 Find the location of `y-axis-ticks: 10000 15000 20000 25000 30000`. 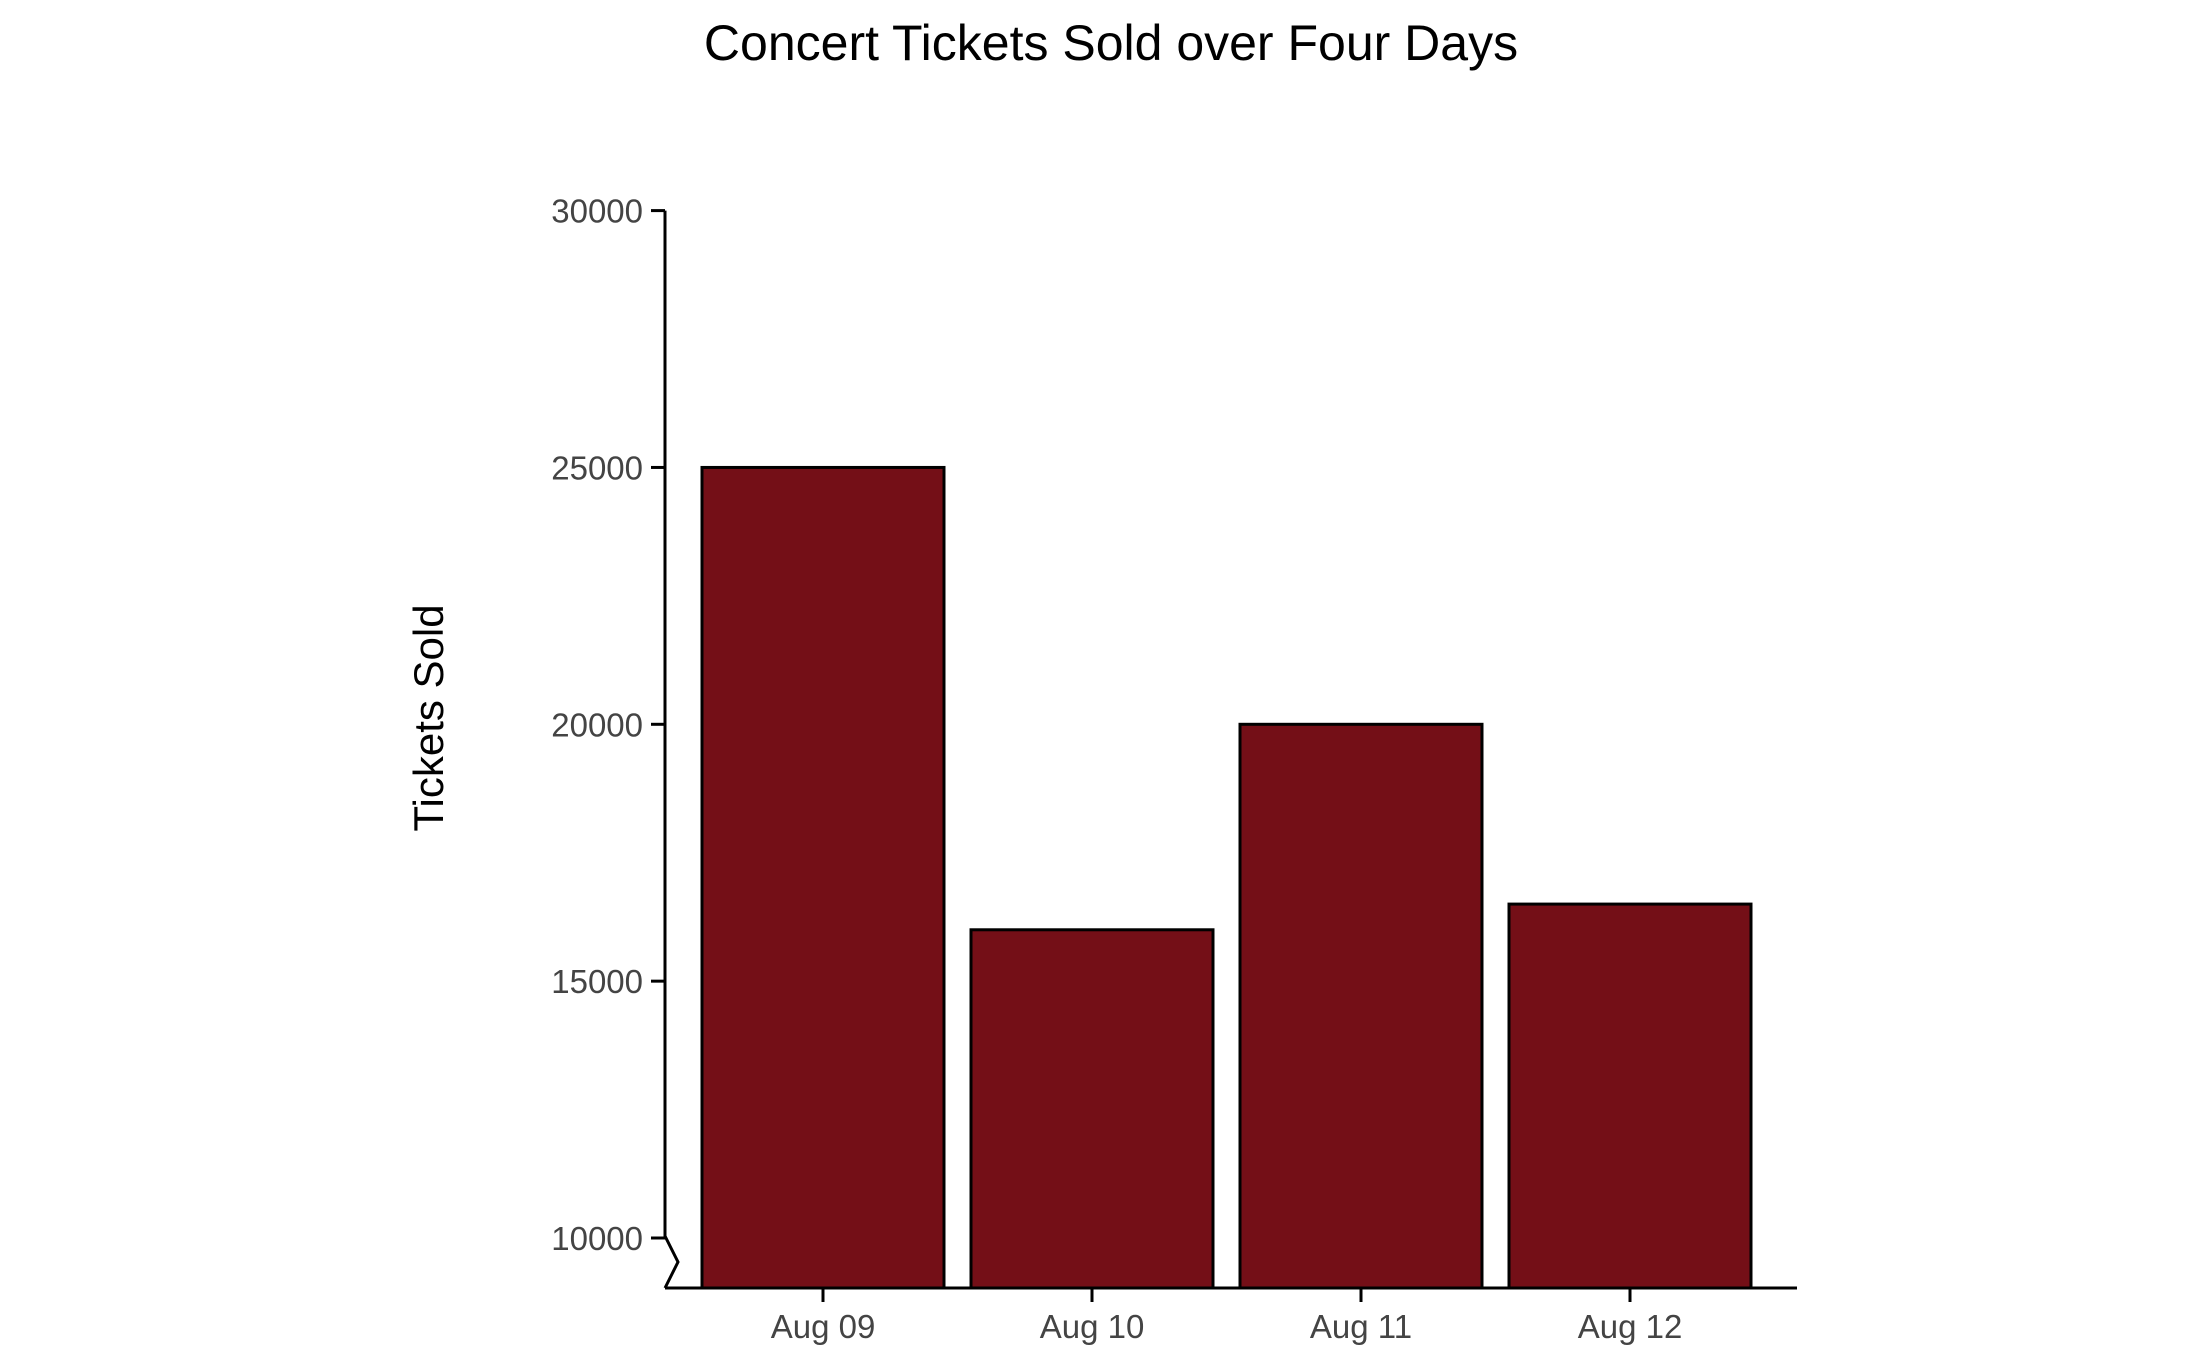

y-axis-ticks: 10000 15000 20000 25000 30000 is located at coordinates (608, 725).